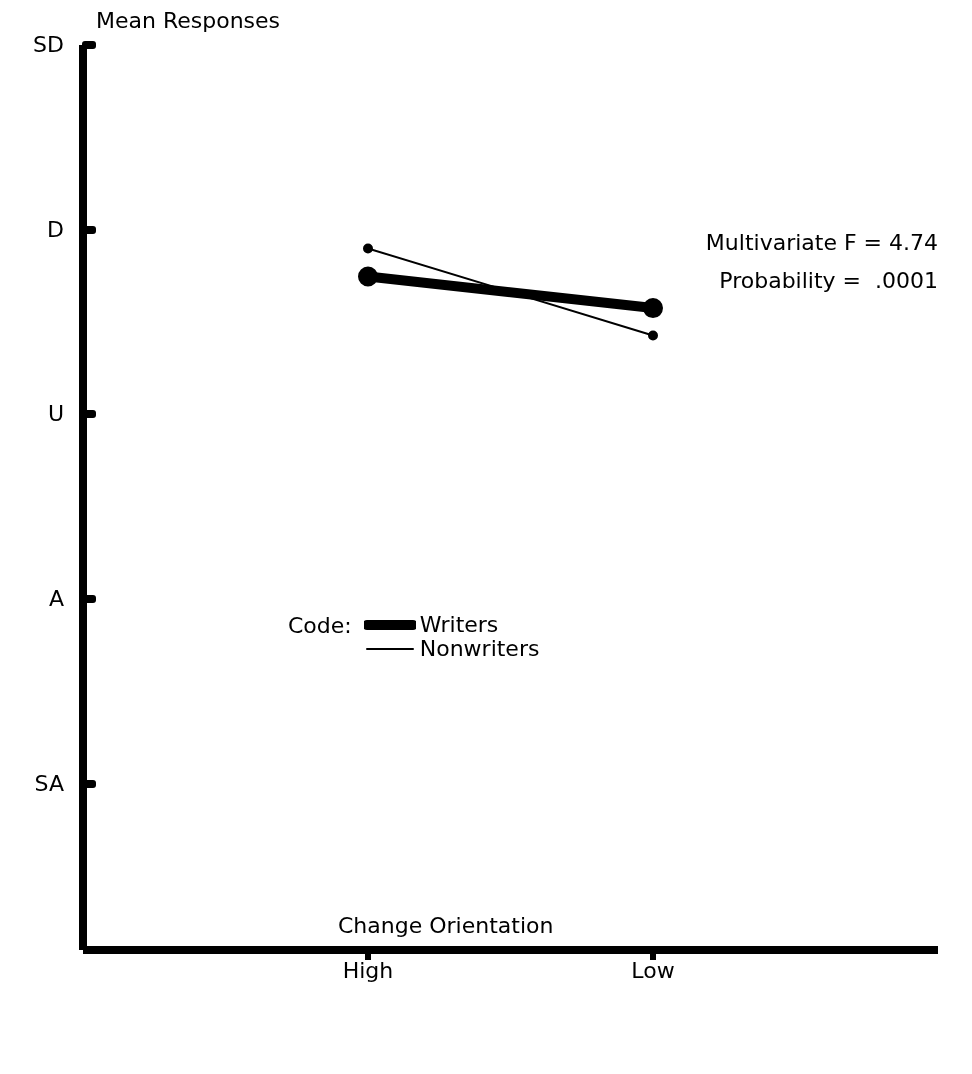  What do you see at coordinates (188, 20) in the screenshot?
I see `text: Mean Responses` at bounding box center [188, 20].